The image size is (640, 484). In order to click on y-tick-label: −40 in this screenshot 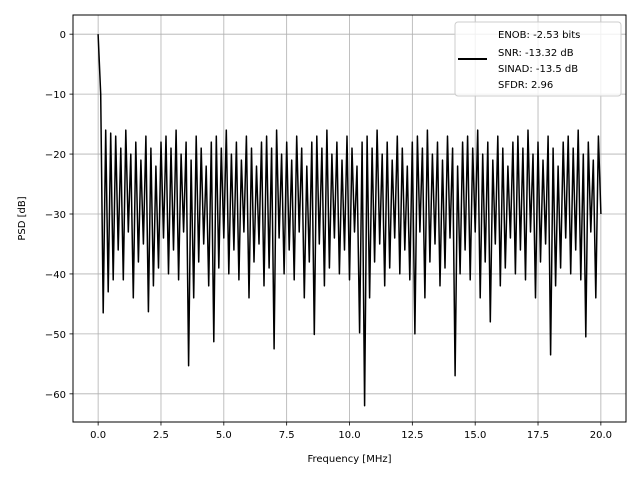, I will do `click(55, 275)`.